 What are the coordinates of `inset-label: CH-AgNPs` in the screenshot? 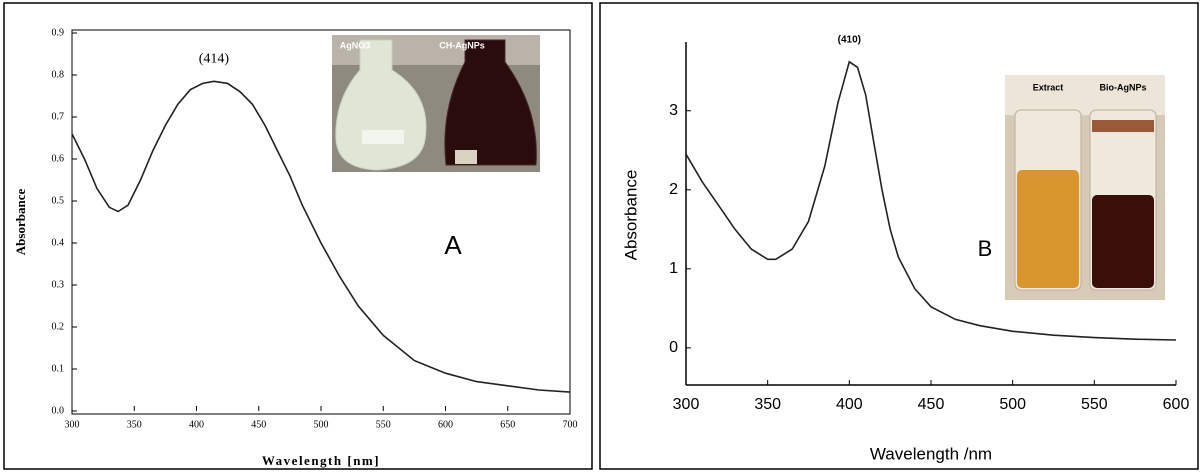 It's located at (462, 45).